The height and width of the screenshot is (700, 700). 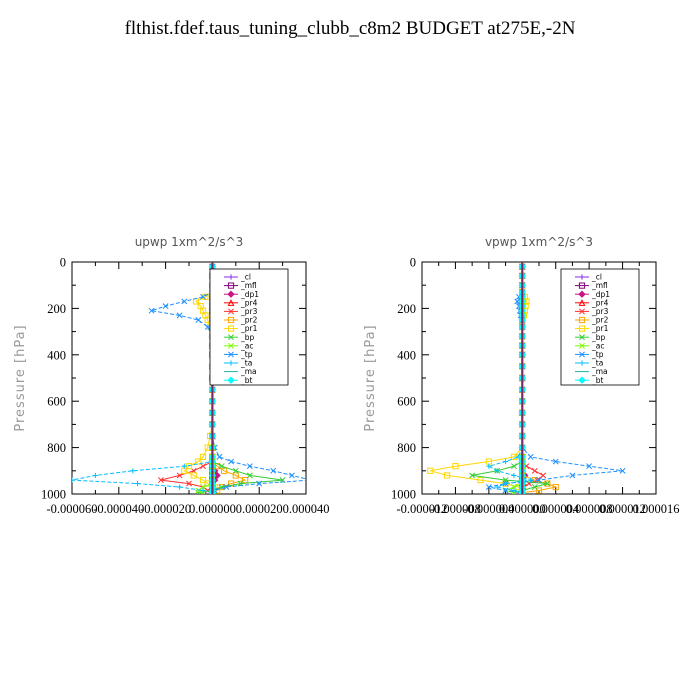 What do you see at coordinates (582, 328) in the screenshot?
I see `legend-marker-pr1` at bounding box center [582, 328].